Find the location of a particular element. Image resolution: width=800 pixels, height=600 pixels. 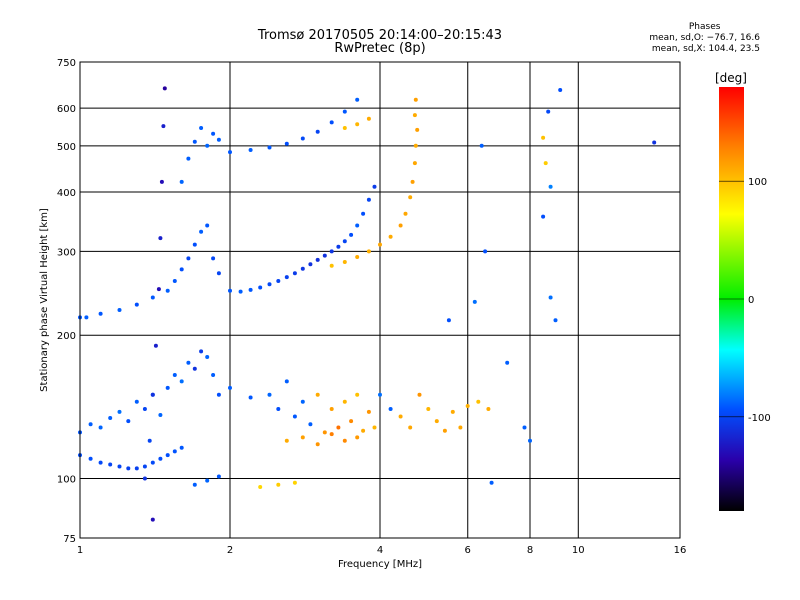

phase-x-stats: mean, sd,X: 104.4, 23.5 is located at coordinates (705, 49).